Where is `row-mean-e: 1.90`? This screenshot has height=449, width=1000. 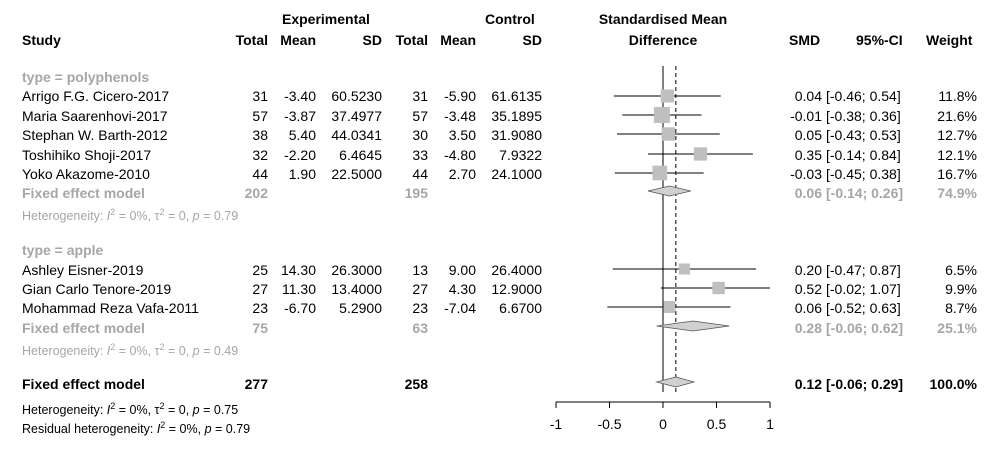
row-mean-e: 1.90 is located at coordinates (302, 174).